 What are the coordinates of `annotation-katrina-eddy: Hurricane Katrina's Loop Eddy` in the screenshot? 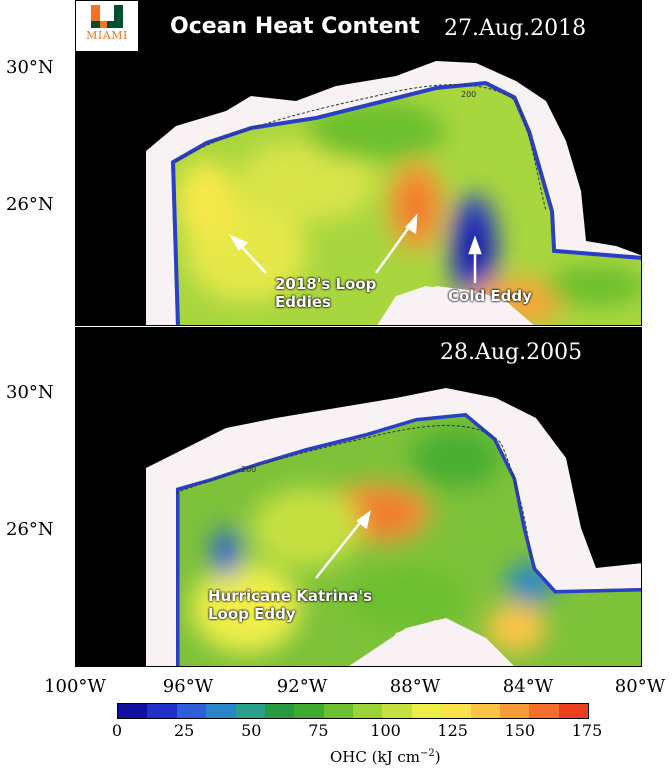 It's located at (290, 605).